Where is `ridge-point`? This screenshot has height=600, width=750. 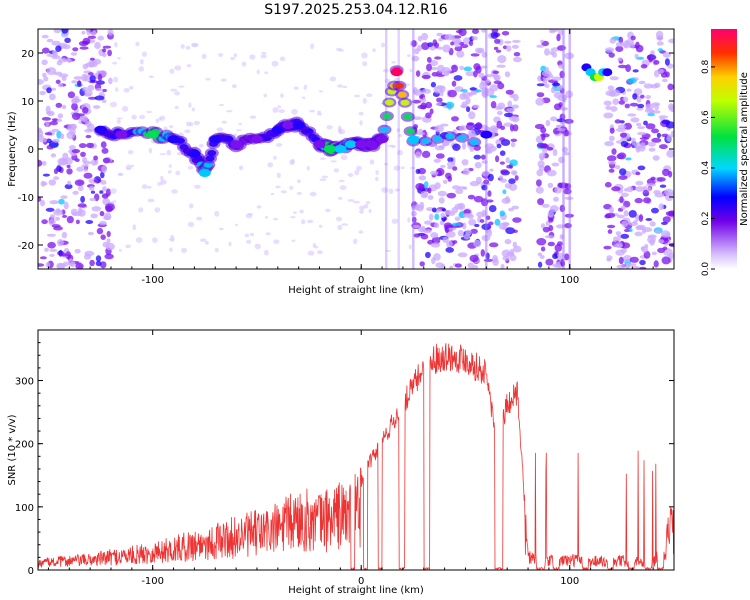
ridge-point is located at coordinates (387, 116).